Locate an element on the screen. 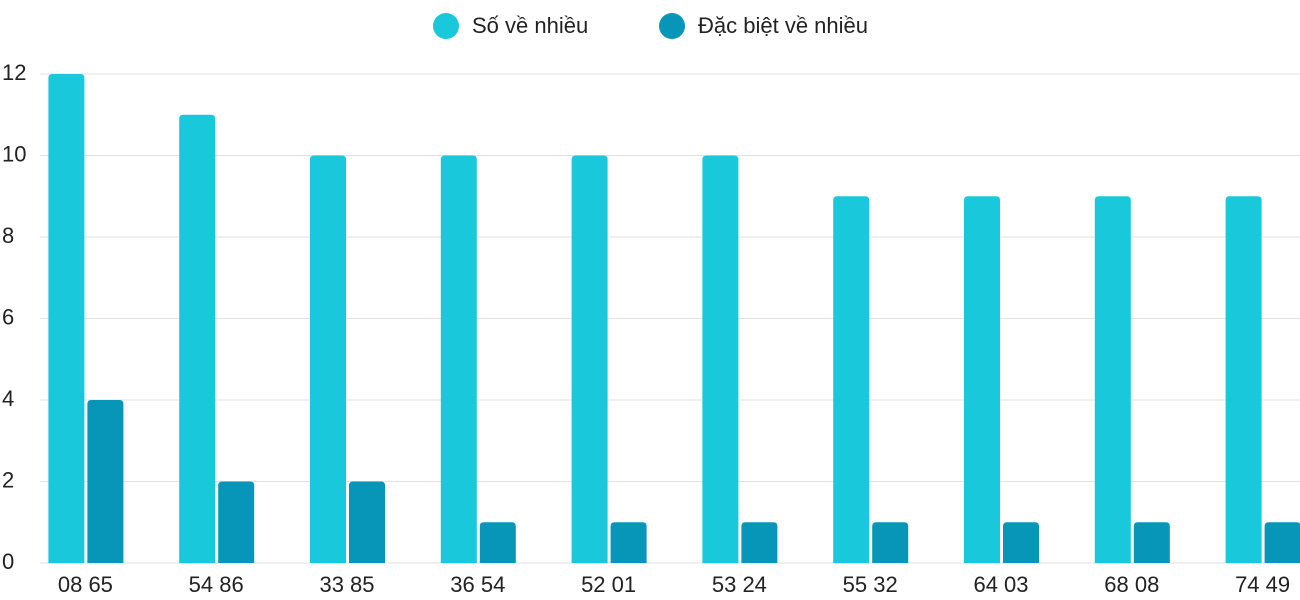  x-tick-label: 36 54 is located at coordinates (477, 584).